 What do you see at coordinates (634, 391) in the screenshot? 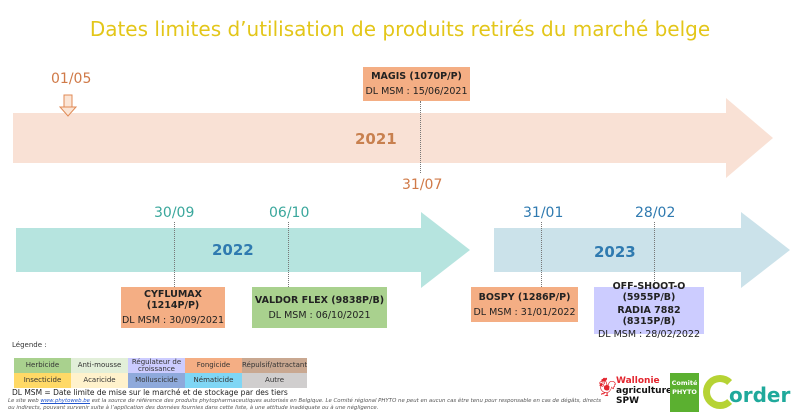
I see `wallonie-logo: 🐓︎ Wallonie agriculture SPW` at bounding box center [634, 391].